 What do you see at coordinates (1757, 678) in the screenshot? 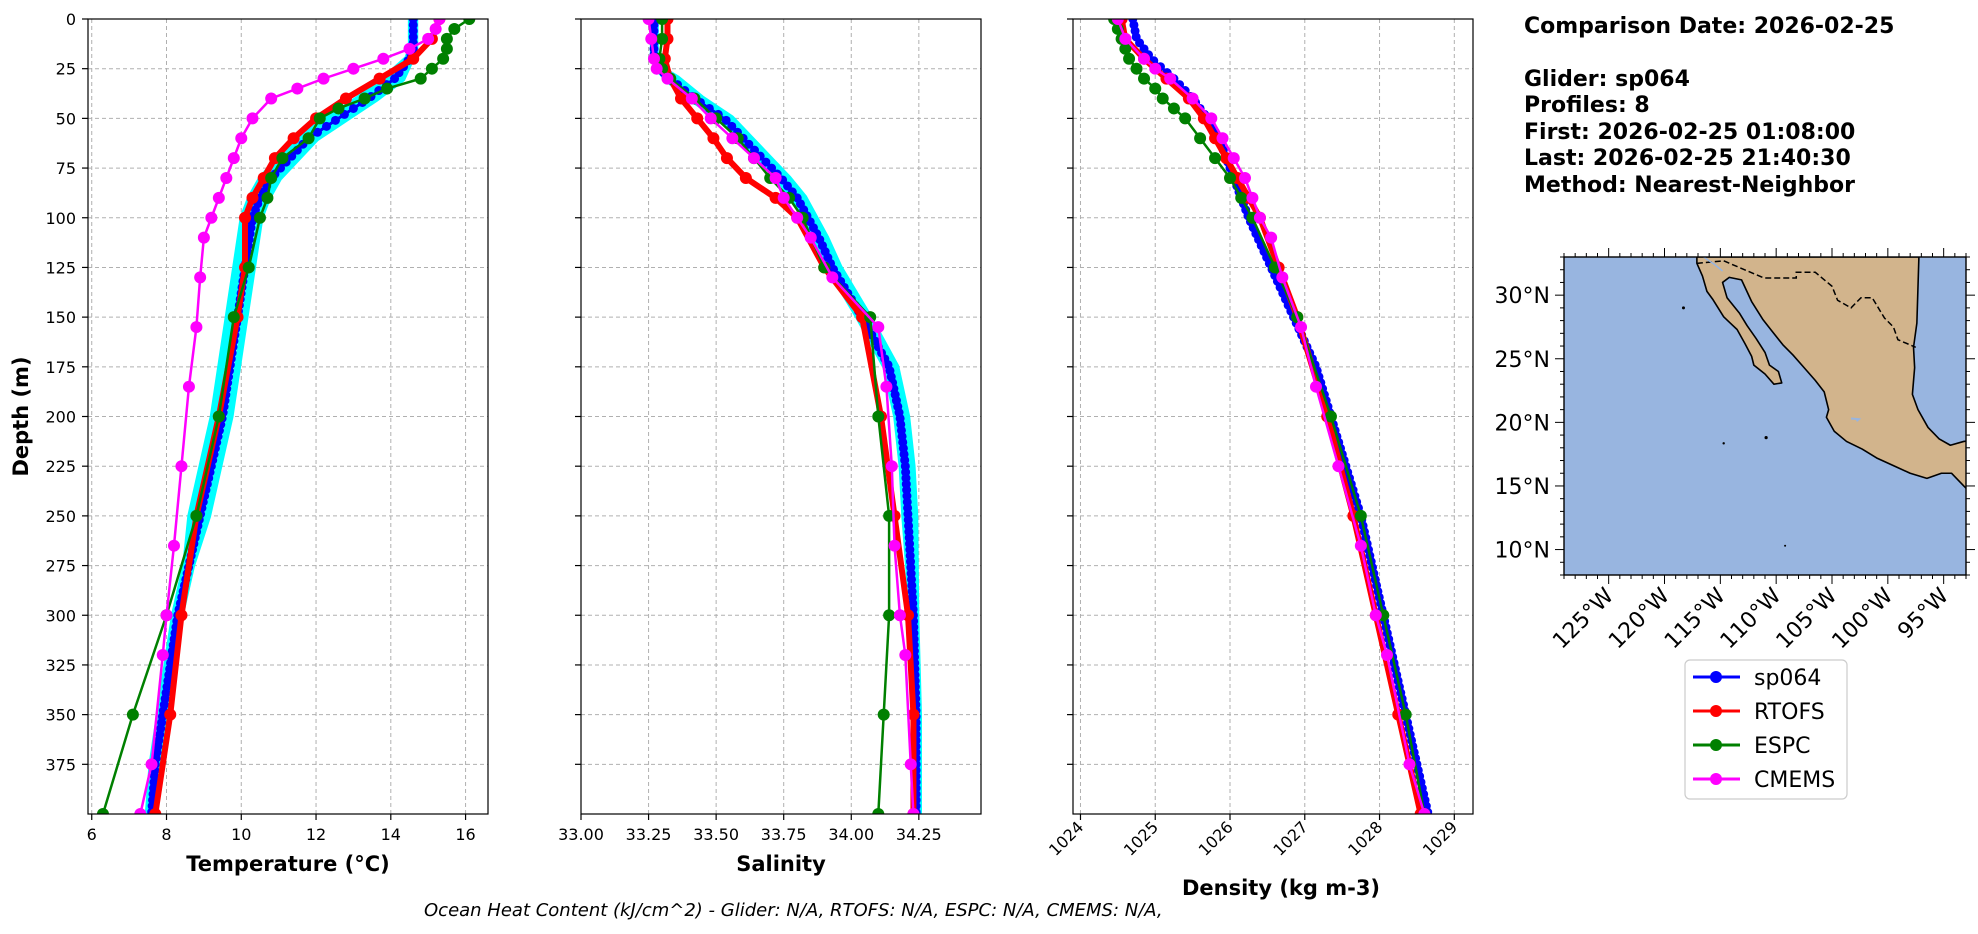
I see `legend-item-sp064: sp064` at bounding box center [1757, 678].